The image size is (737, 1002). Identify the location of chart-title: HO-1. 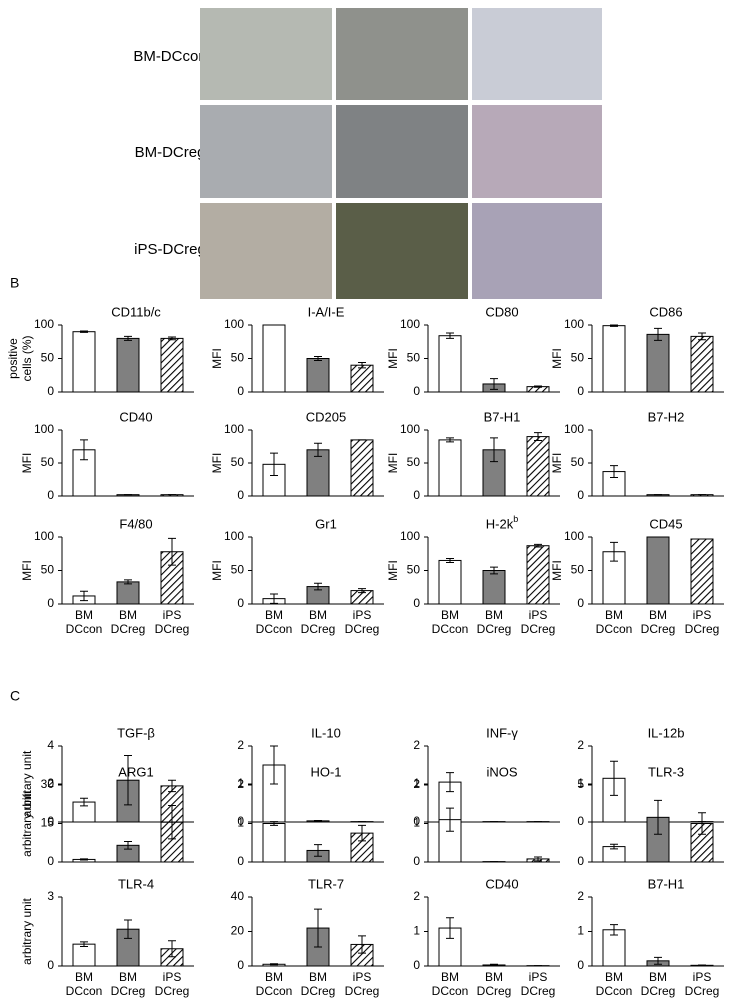
(325, 771).